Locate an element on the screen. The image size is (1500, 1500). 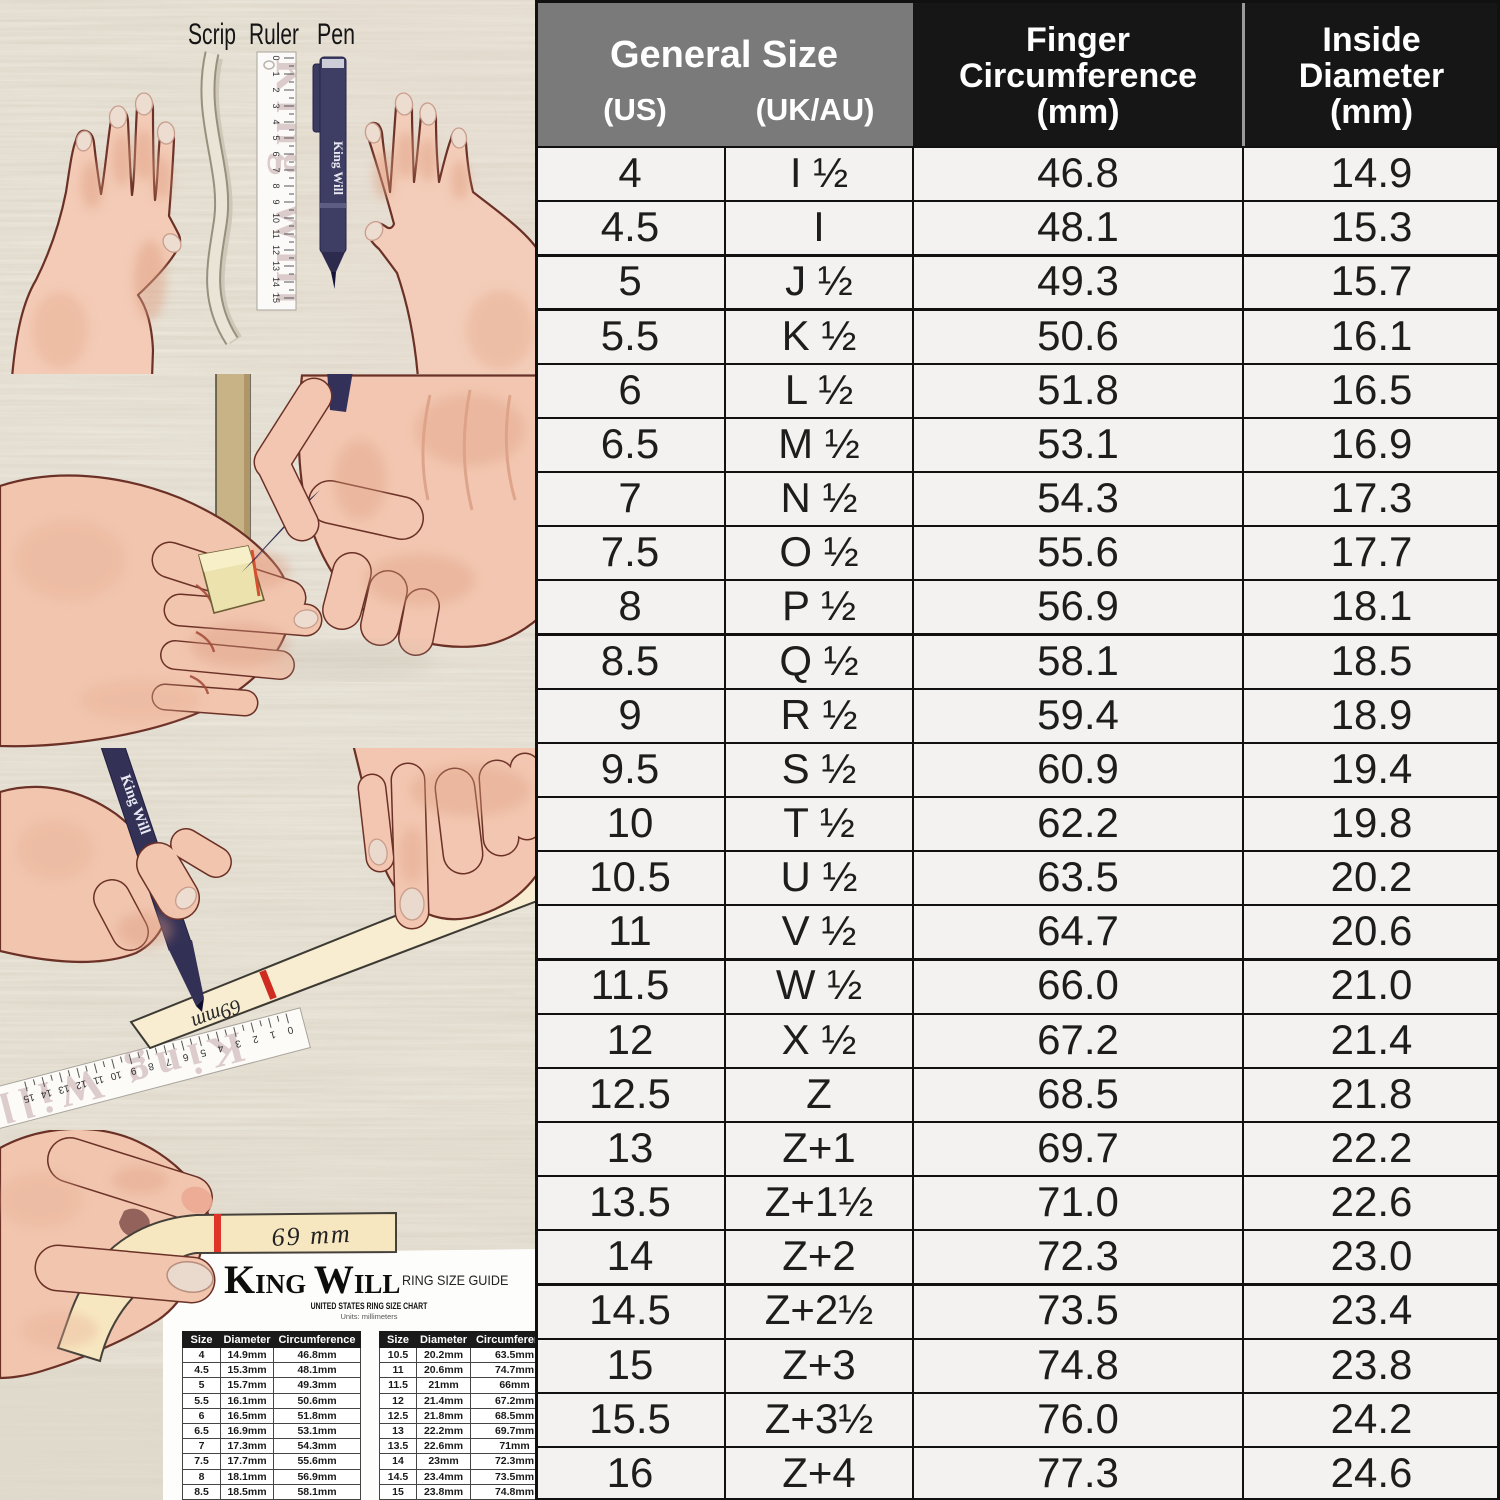
svg-text: King Will is located at coordinates (338, 168).